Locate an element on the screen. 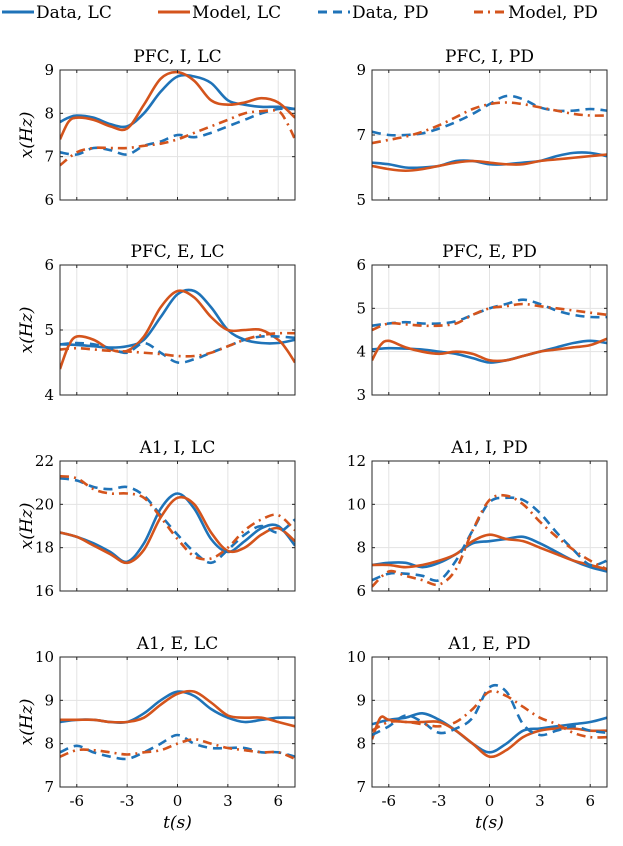  legend: Data, LC Model, LC Data, PD Model, PD is located at coordinates (300, 13).